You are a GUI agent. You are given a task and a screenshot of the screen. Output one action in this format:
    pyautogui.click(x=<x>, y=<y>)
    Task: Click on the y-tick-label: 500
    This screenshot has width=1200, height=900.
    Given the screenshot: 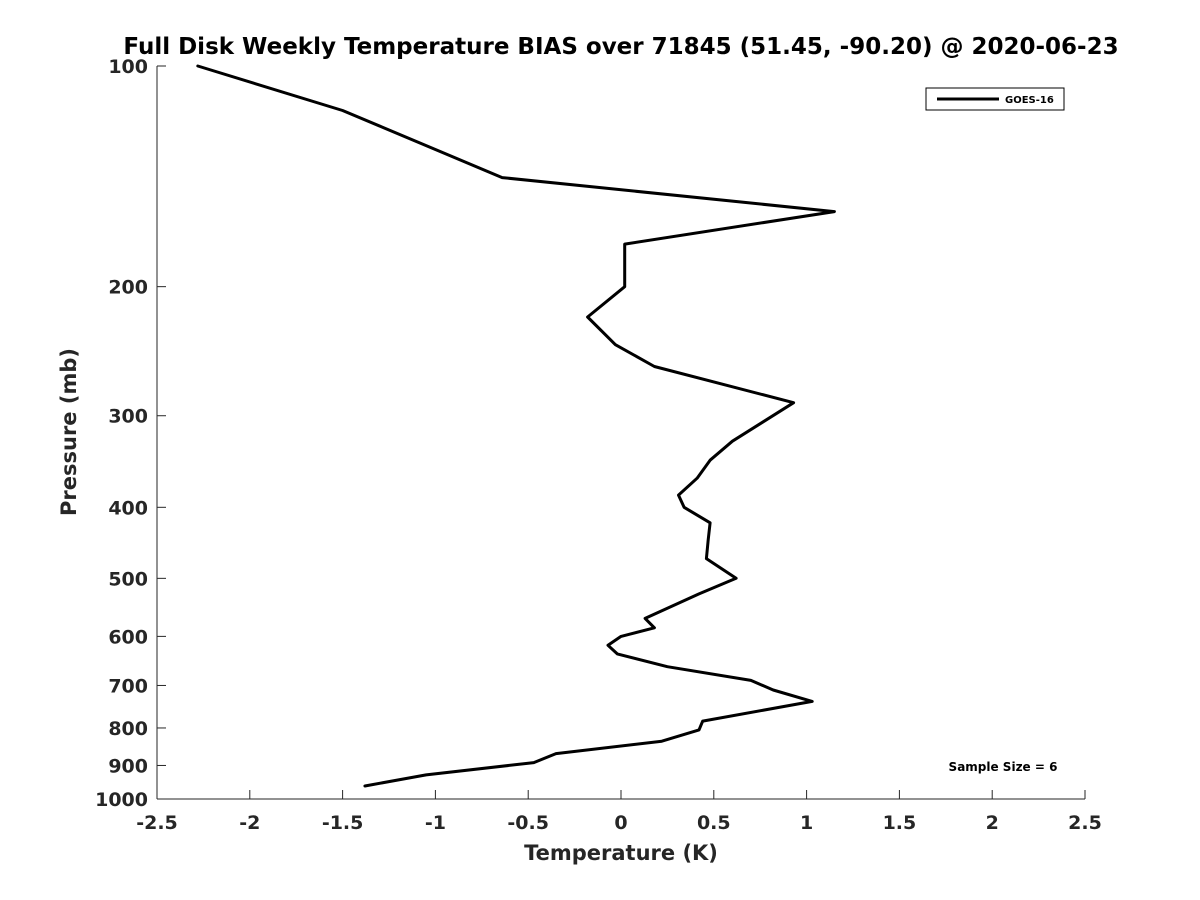 What is the action you would take?
    pyautogui.click(x=128, y=579)
    